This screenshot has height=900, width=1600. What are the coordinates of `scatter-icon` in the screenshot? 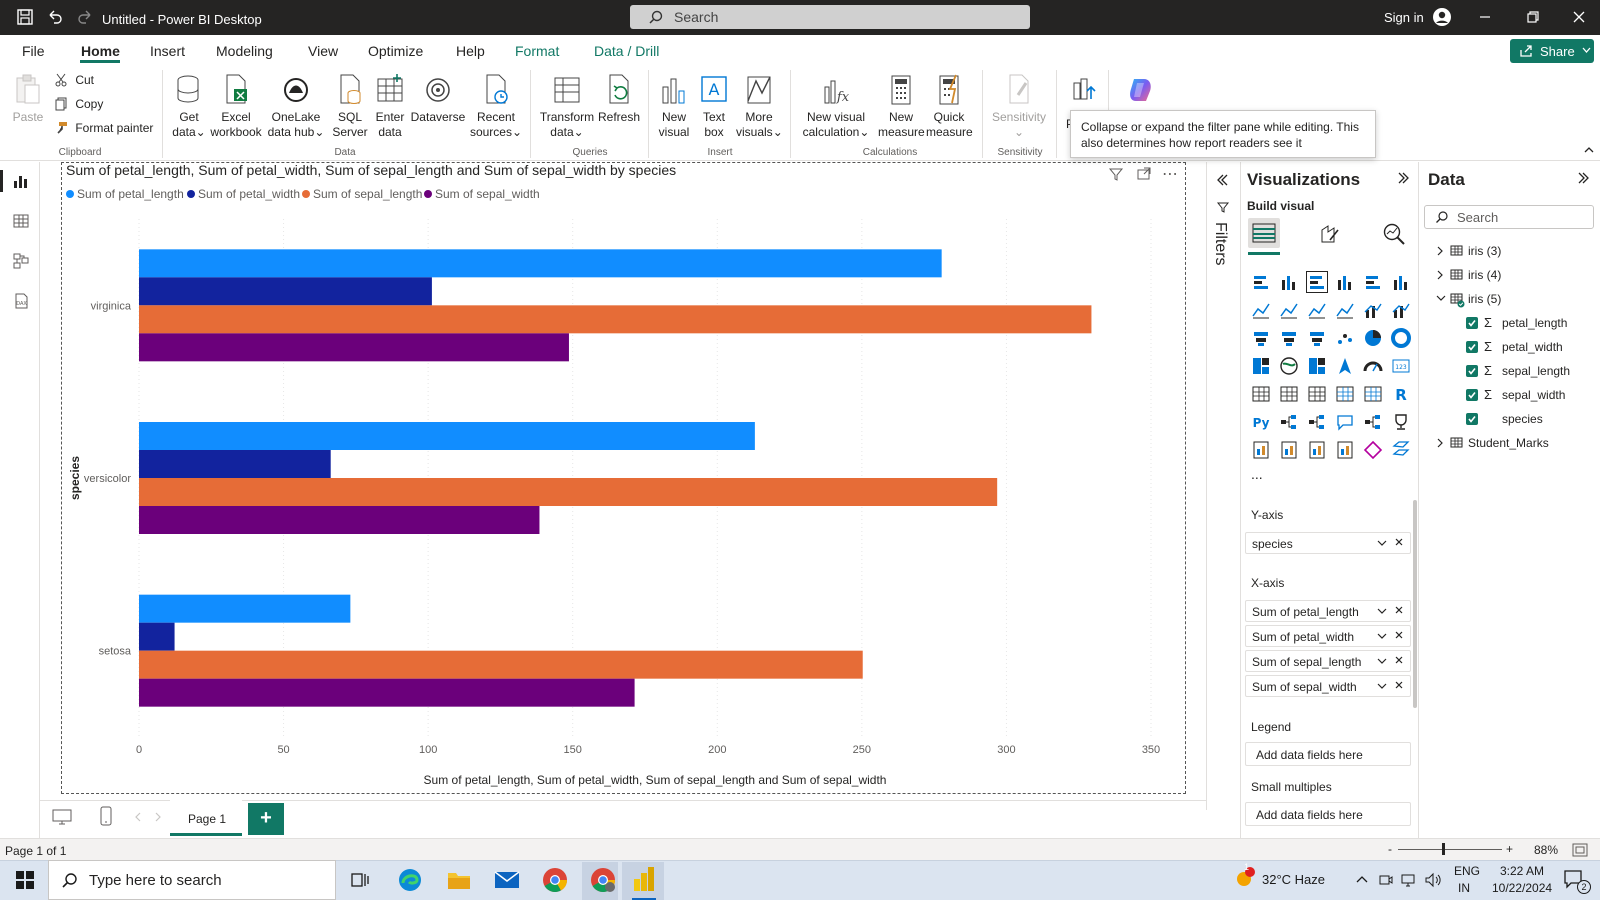 It's located at (1345, 338).